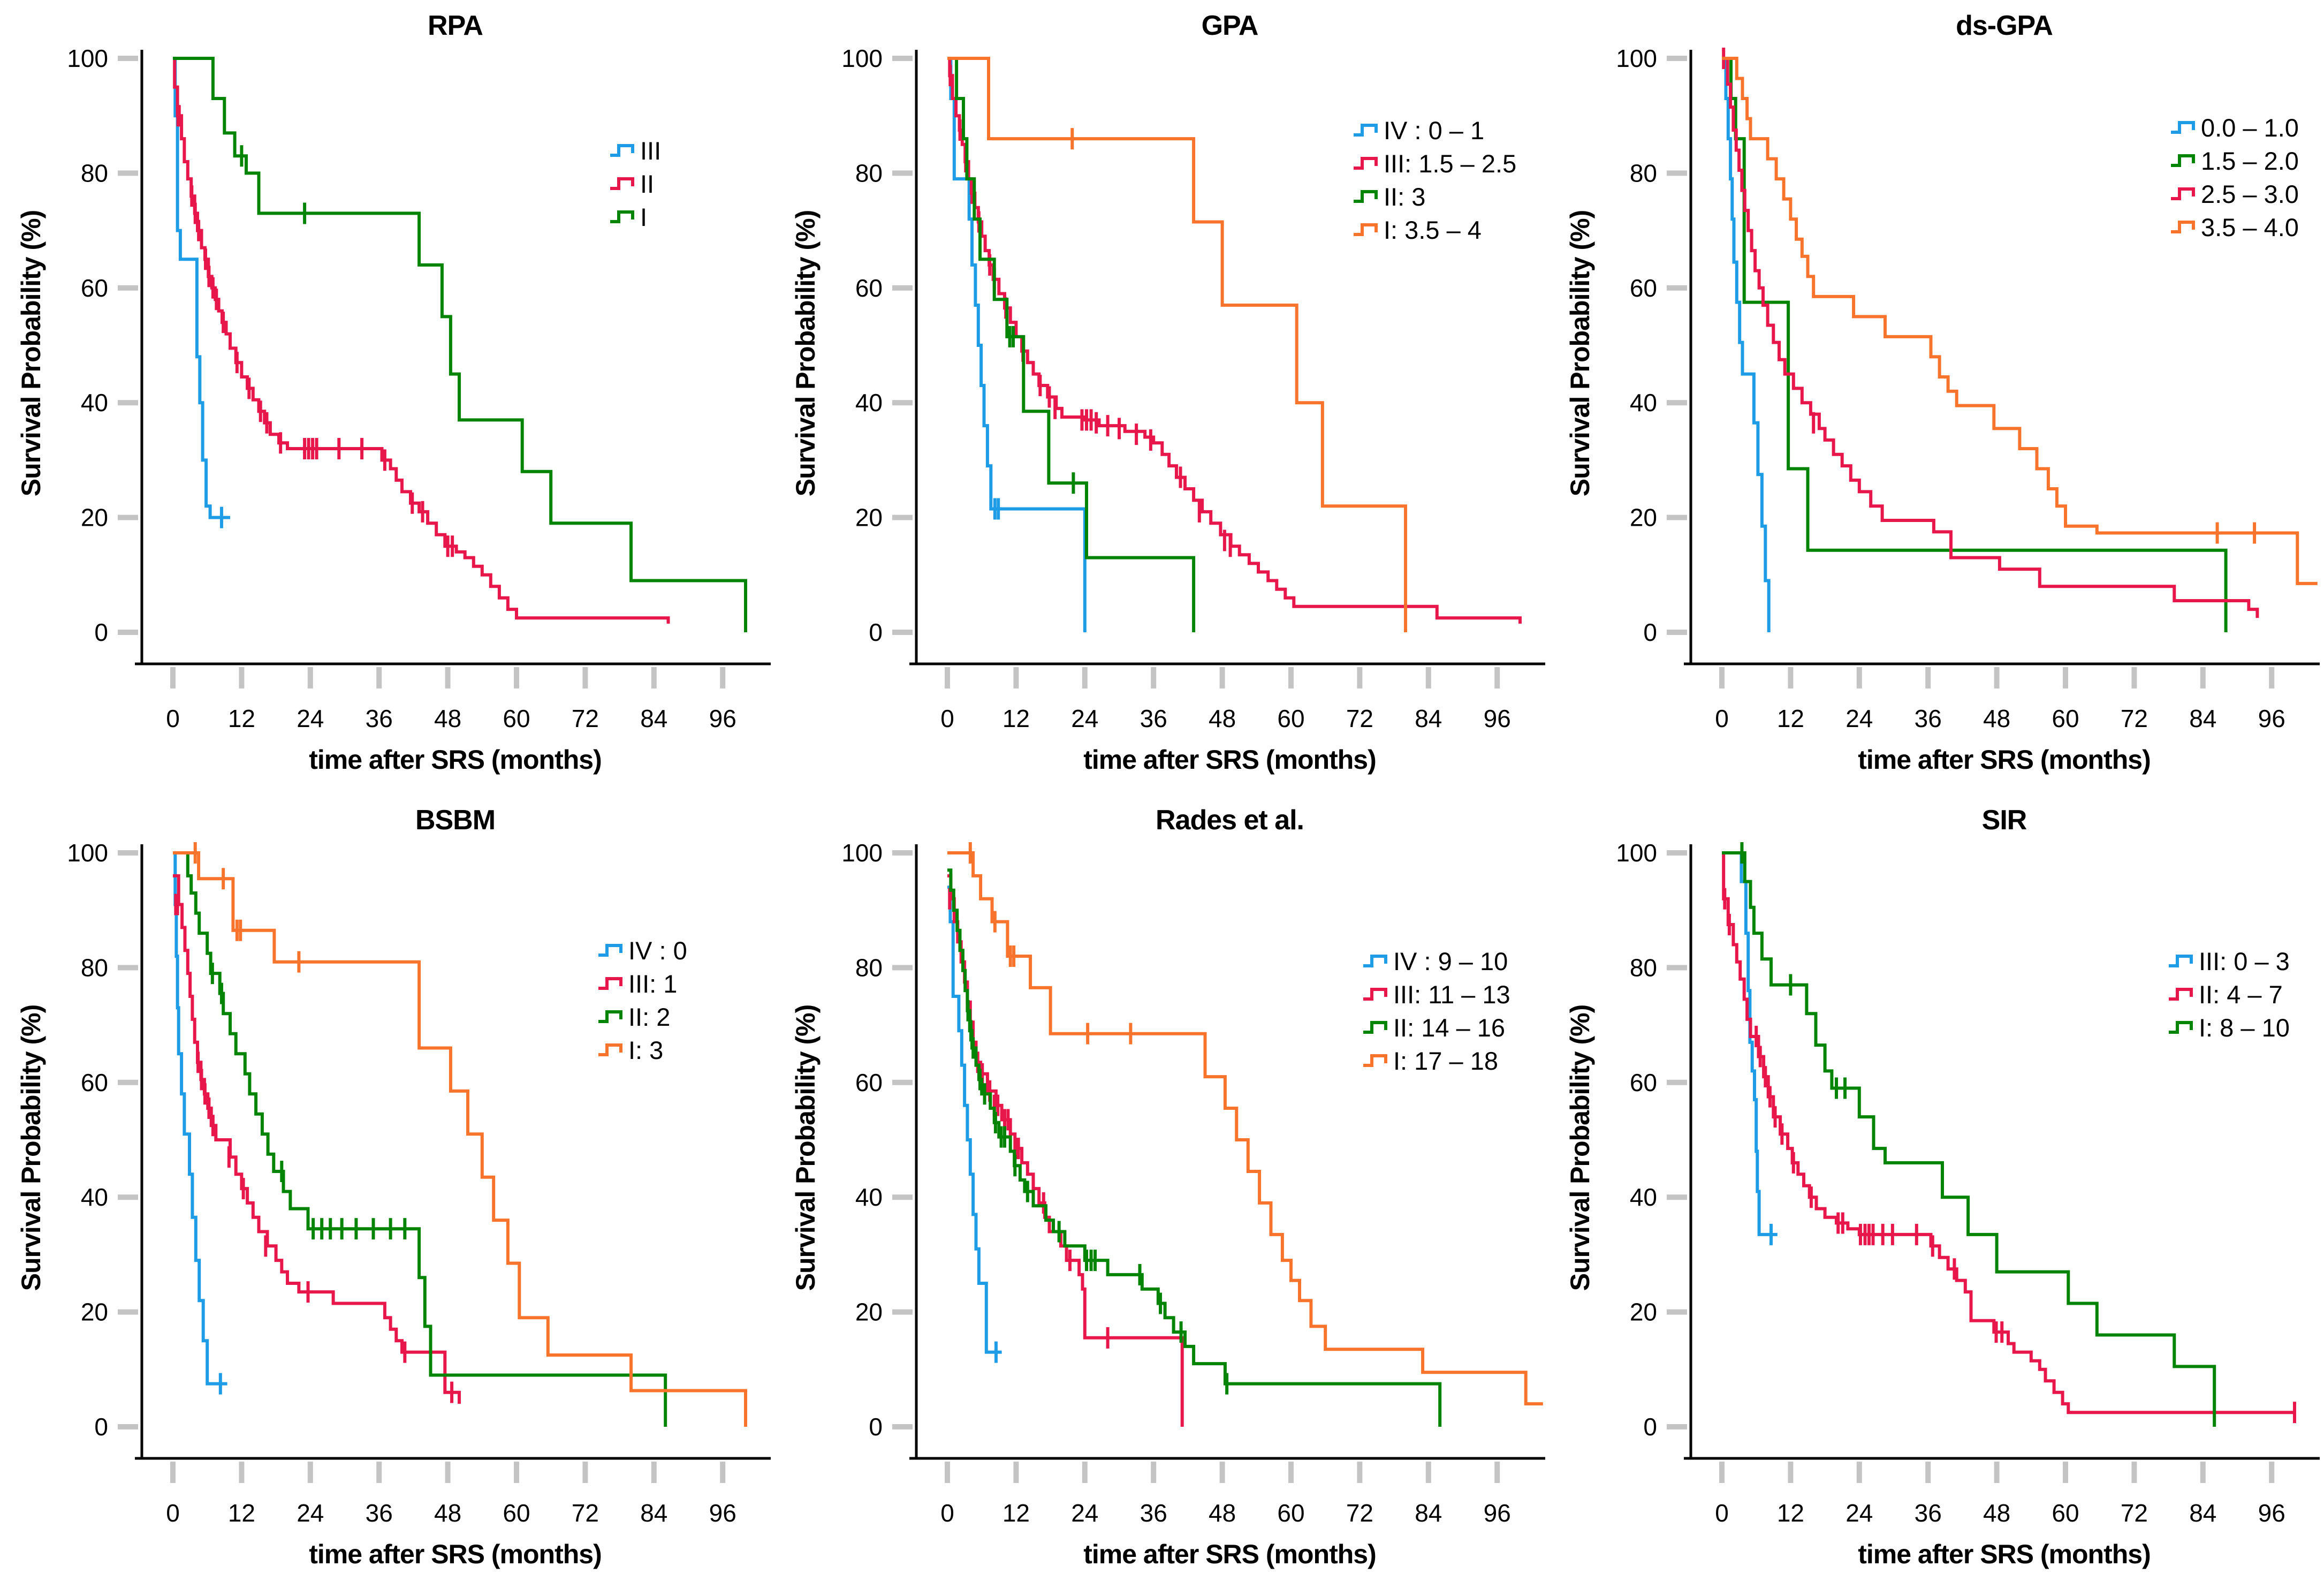 The width and height of the screenshot is (2324, 1589). Describe the element at coordinates (1644, 403) in the screenshot. I see `y-tick-label: 40` at that location.